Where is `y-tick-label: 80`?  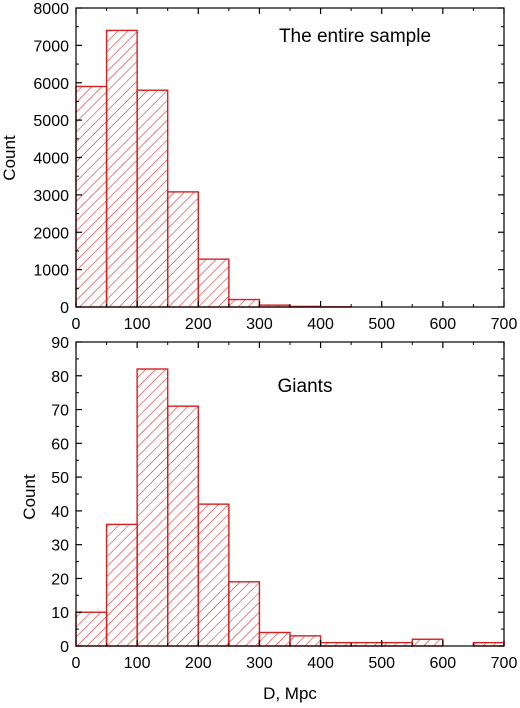 y-tick-label: 80 is located at coordinates (60, 377).